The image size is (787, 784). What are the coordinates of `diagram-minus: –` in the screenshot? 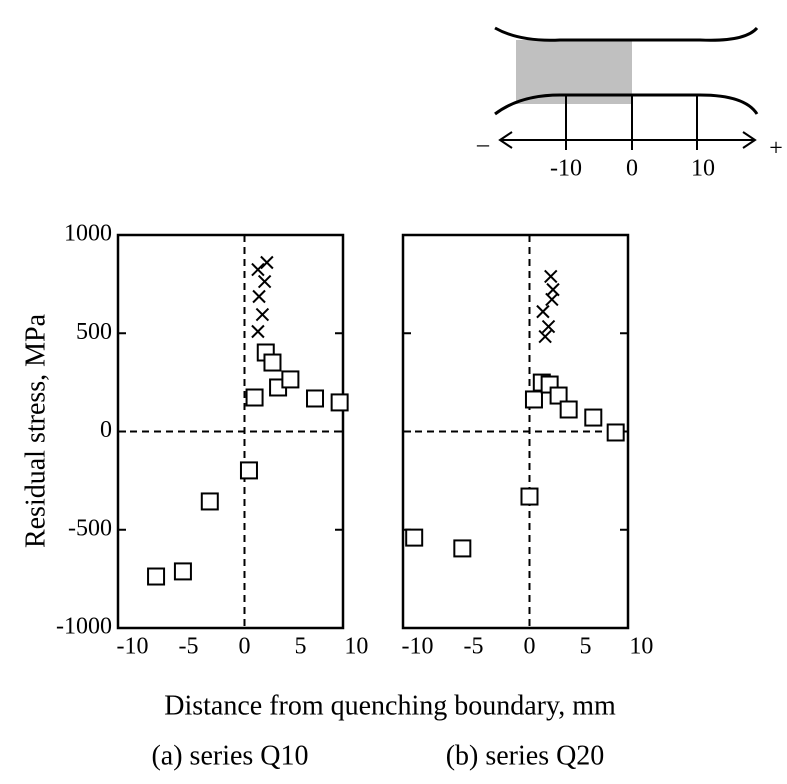 It's located at (483, 145).